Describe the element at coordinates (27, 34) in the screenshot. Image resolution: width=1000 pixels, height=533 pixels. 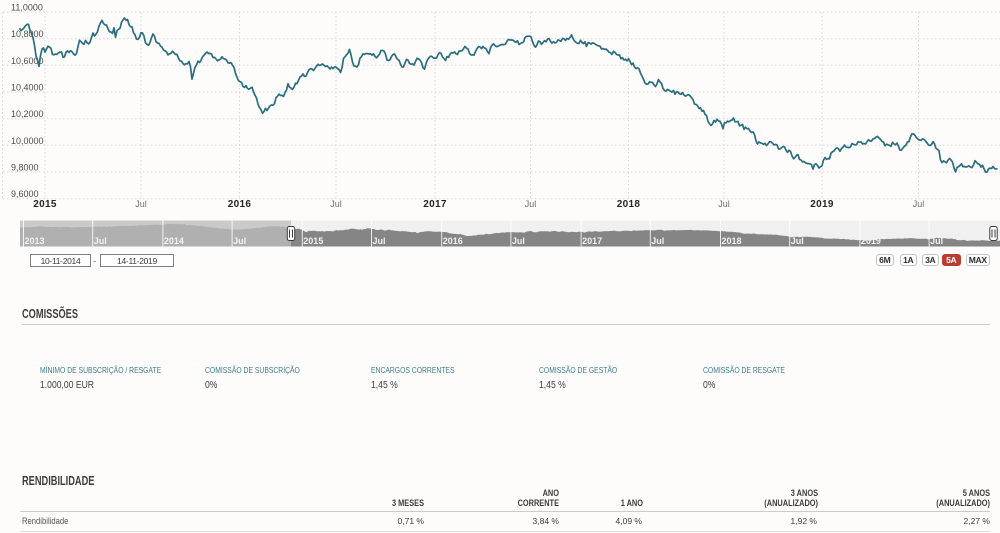
I see `svg-text: 10,8000` at that location.